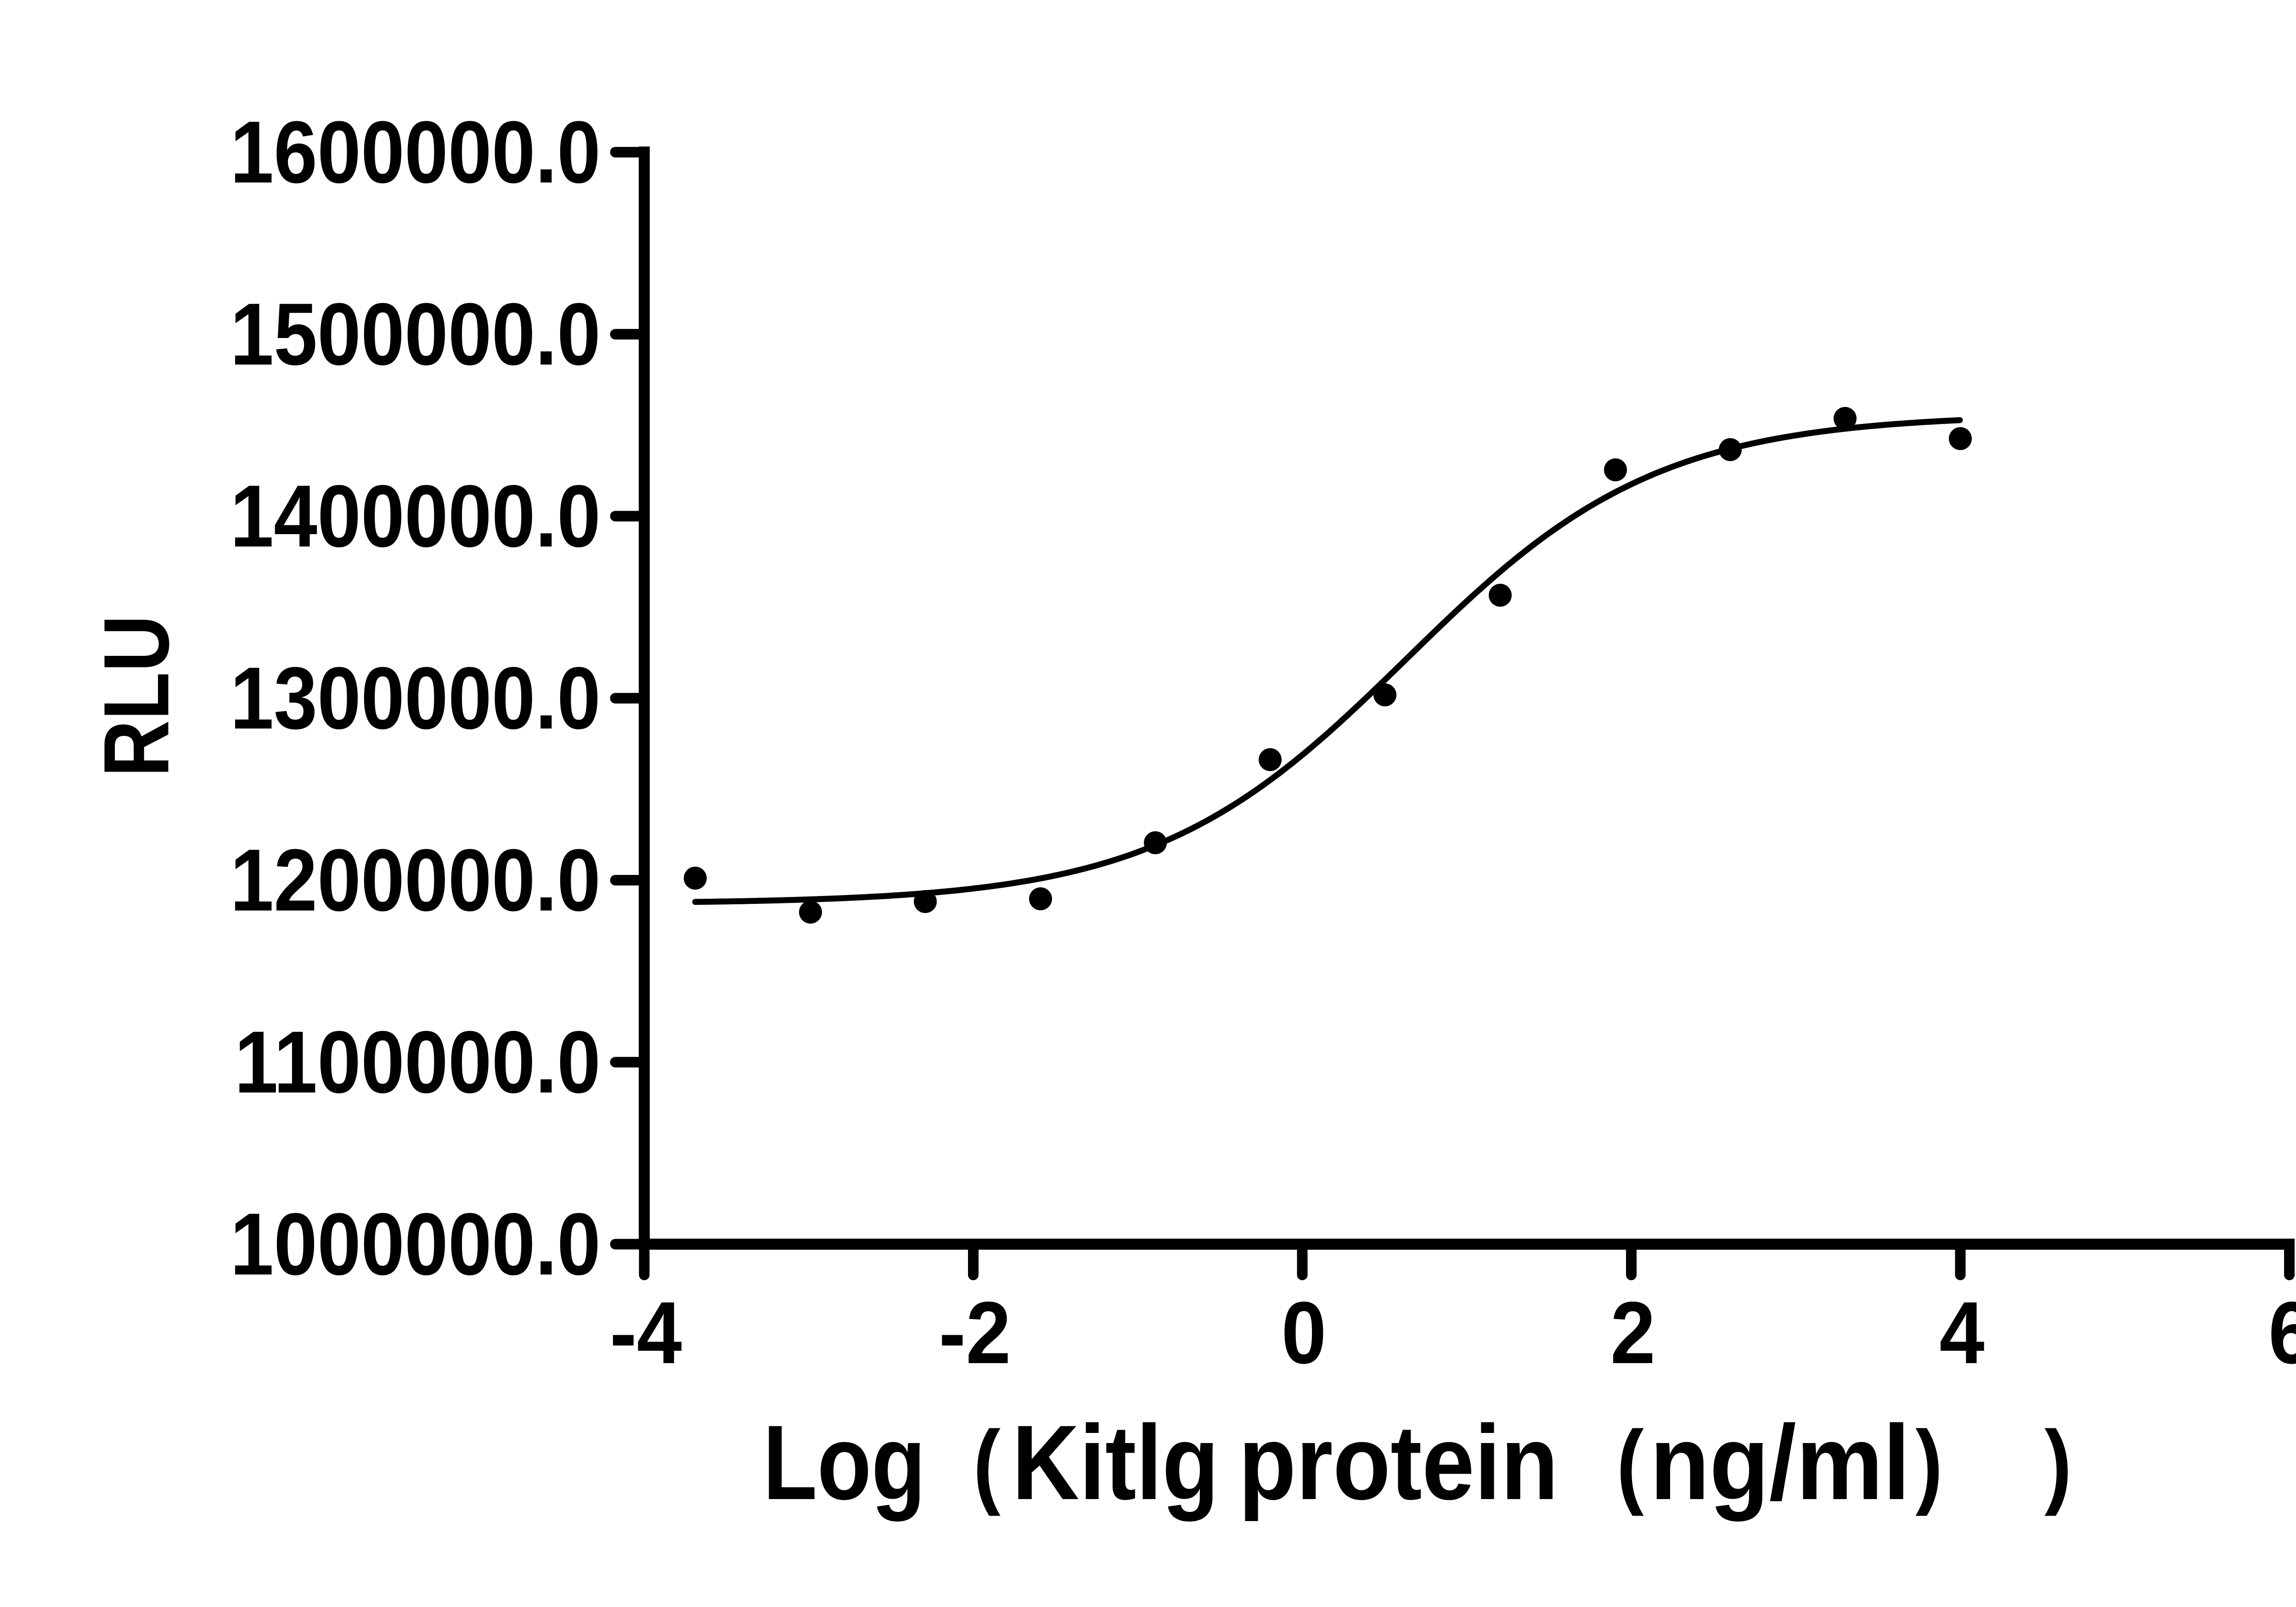  Describe the element at coordinates (136, 696) in the screenshot. I see `svg-text: RLU` at that location.